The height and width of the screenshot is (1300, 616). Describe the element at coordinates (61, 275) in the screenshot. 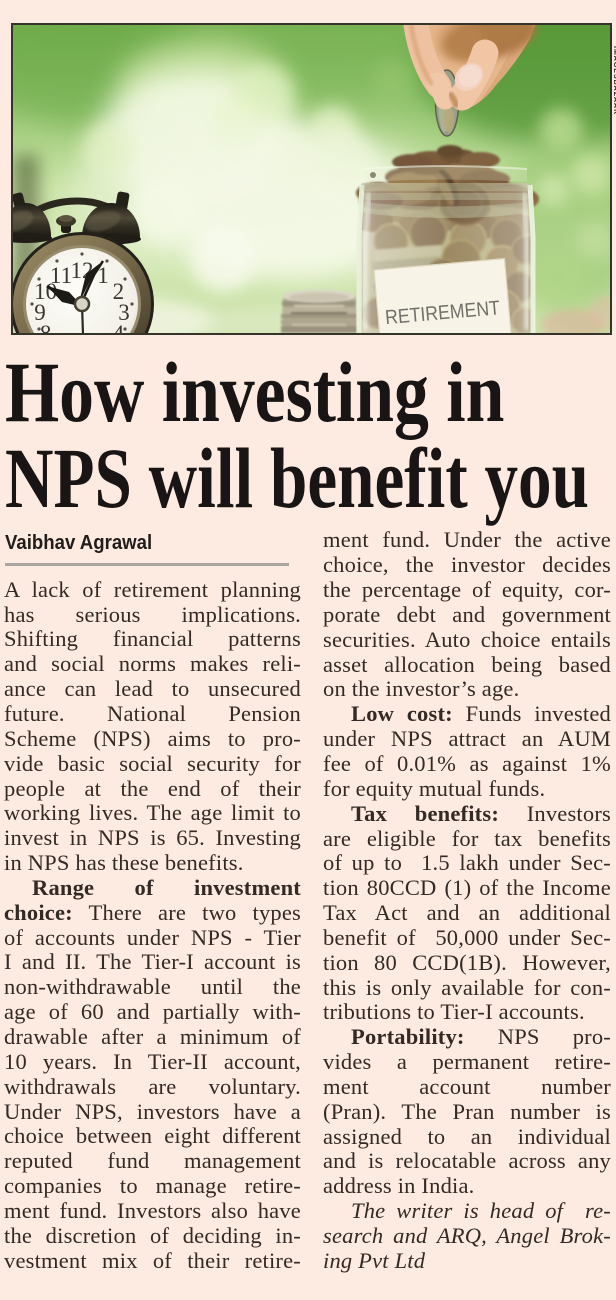

I see `svg-text: 11` at that location.